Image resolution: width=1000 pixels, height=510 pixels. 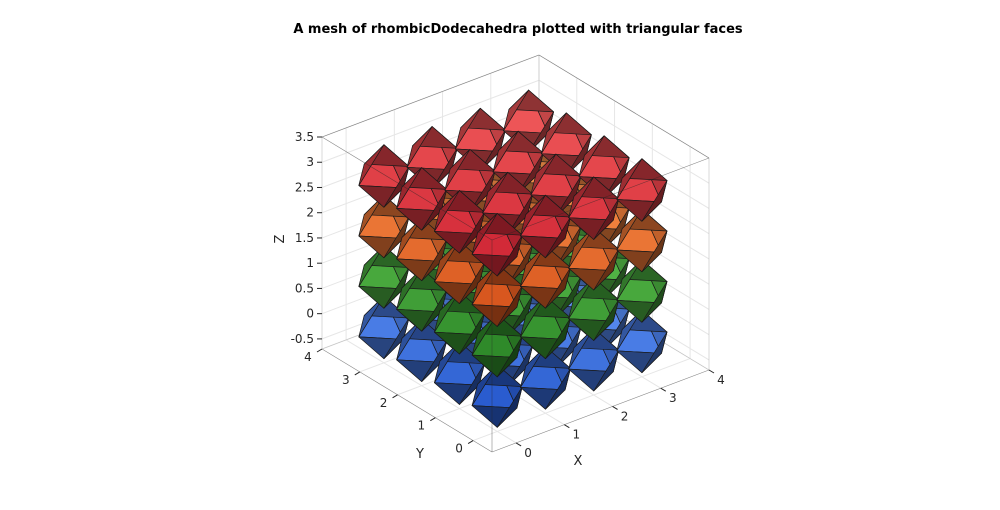 What do you see at coordinates (310, 162) in the screenshot?
I see `z-tick-label: 3` at bounding box center [310, 162].